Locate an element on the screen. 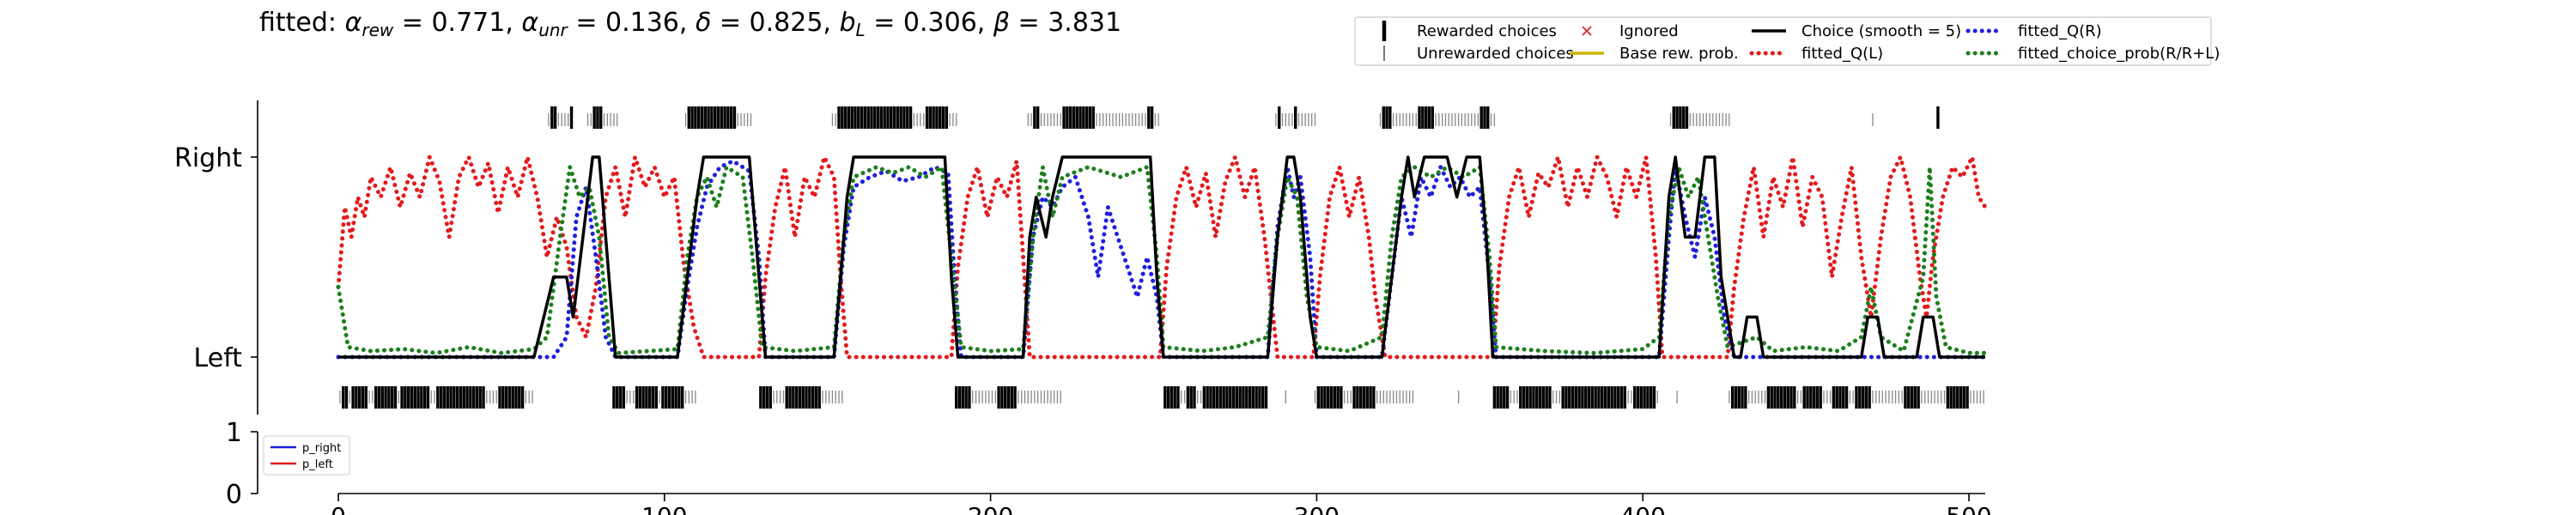 The image size is (2576, 515). legend-label: fitted_Q(L) is located at coordinates (1842, 54).